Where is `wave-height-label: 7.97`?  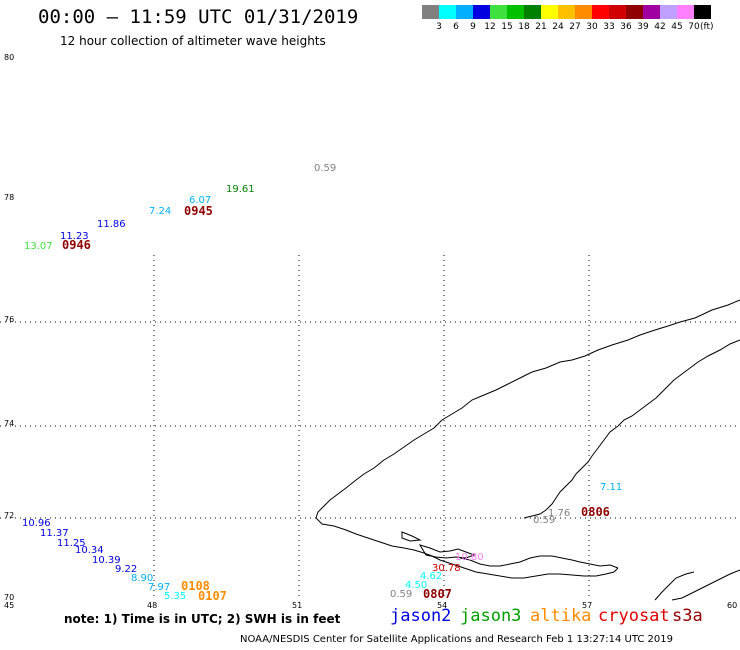 wave-height-label: 7.97 is located at coordinates (159, 587).